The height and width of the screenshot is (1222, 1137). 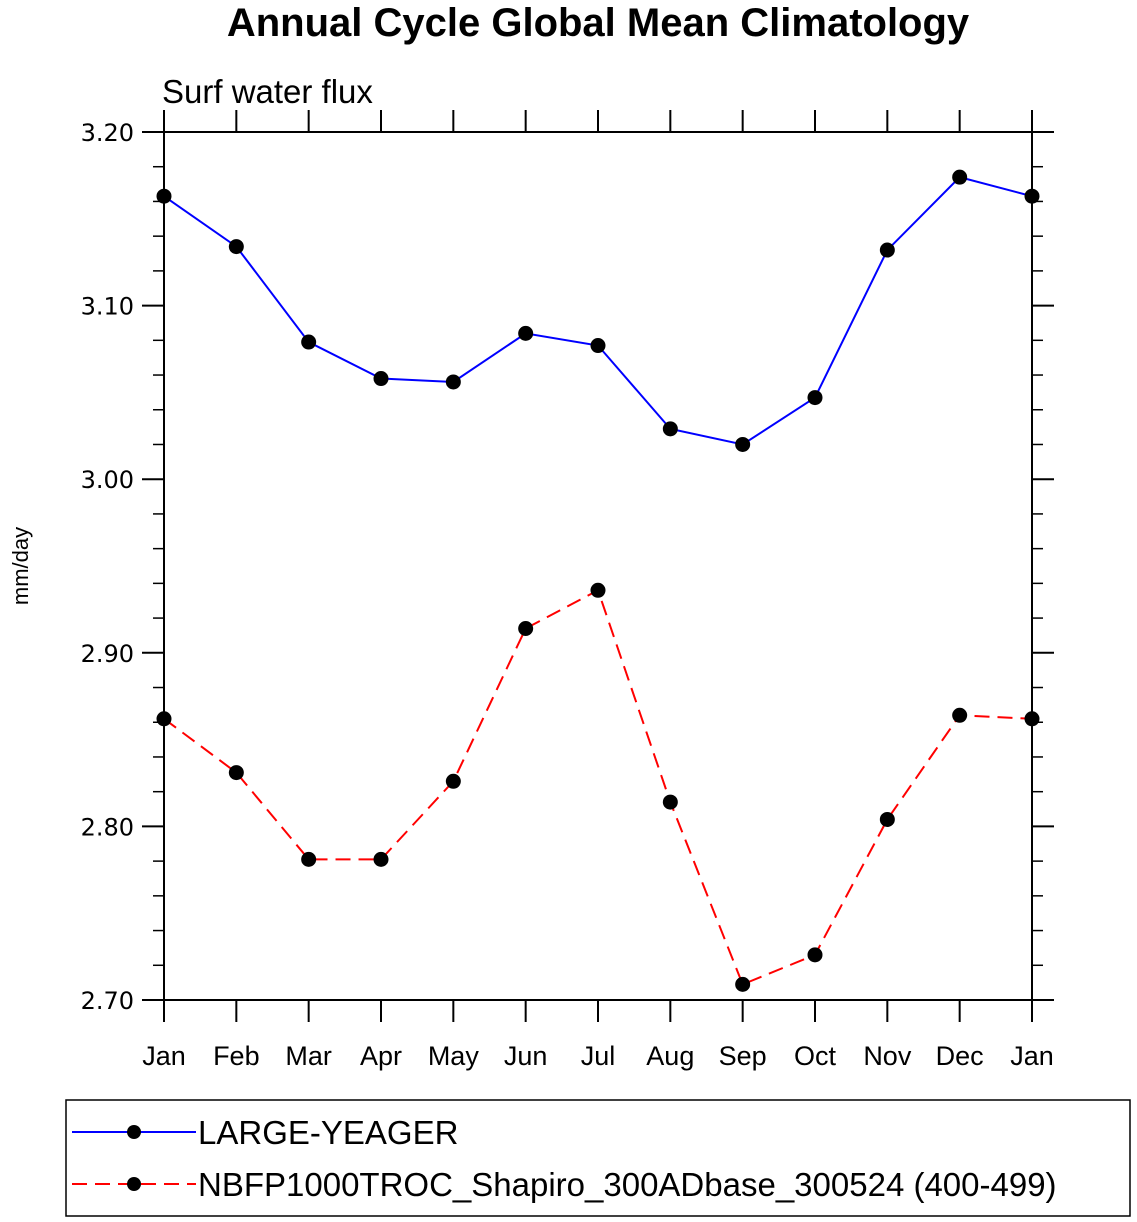 What do you see at coordinates (107, 480) in the screenshot?
I see `y-tick-label: 3.00` at bounding box center [107, 480].